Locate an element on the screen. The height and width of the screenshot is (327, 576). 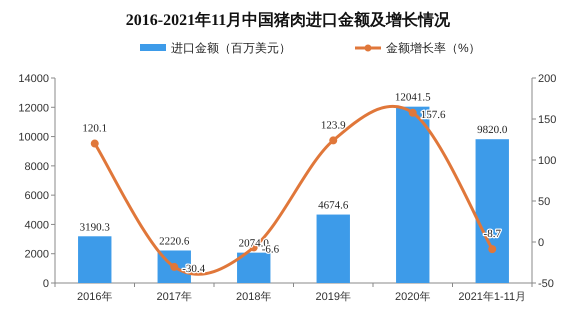
y-tick-label: 0 is located at coordinates (45, 284).